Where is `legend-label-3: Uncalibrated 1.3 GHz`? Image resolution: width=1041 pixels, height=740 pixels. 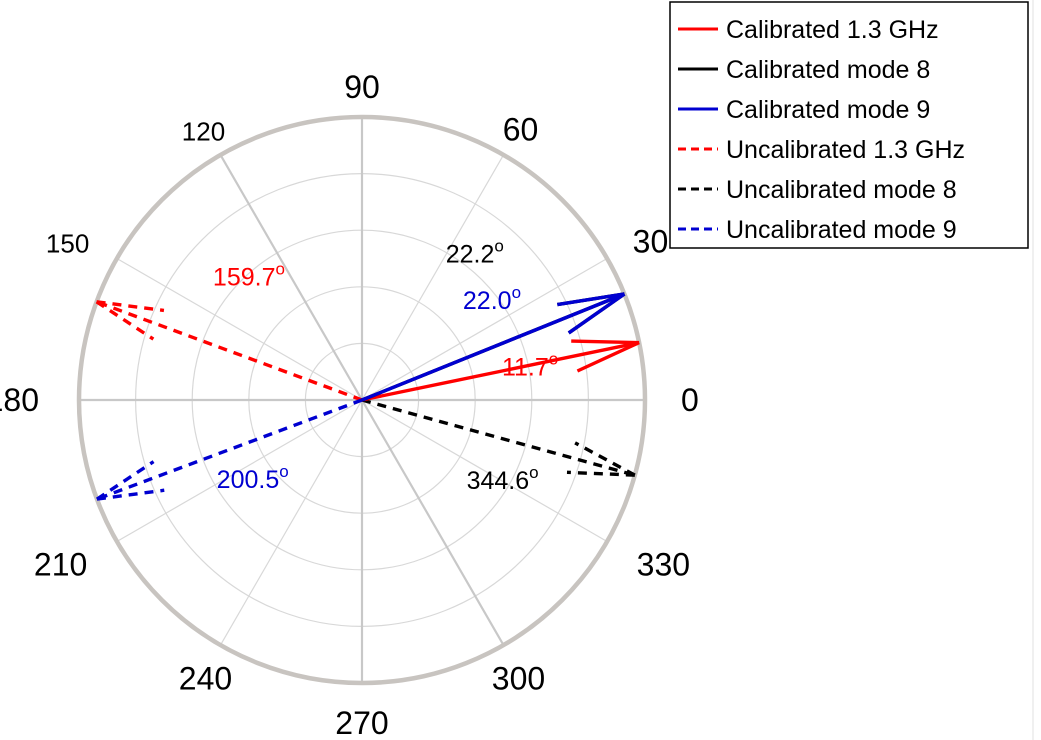
legend-label-3: Uncalibrated 1.3 GHz is located at coordinates (845, 150).